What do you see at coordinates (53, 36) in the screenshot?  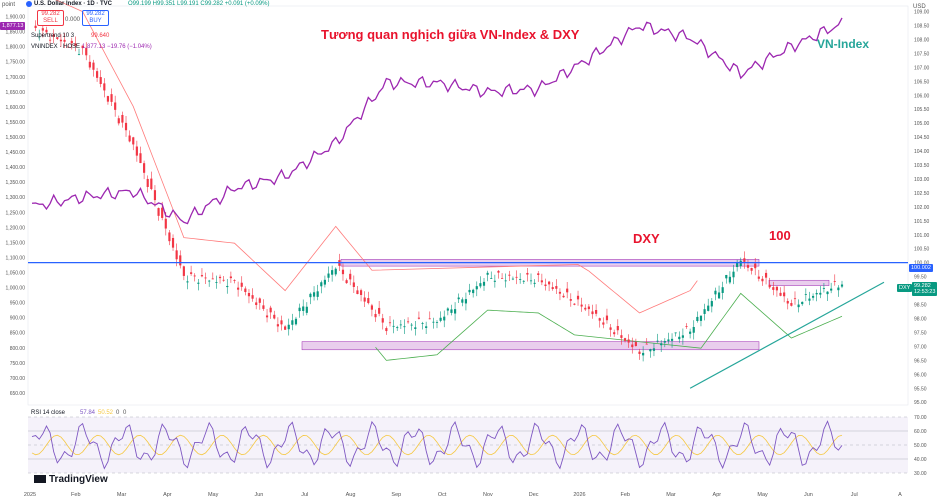 I see `supertrend-legend: Supertrend 10 3` at bounding box center [53, 36].